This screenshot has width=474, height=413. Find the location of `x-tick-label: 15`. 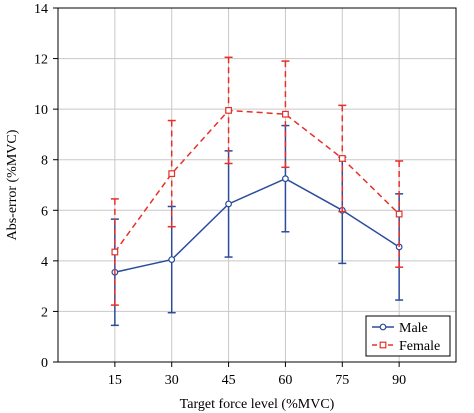

x-tick-label: 15 is located at coordinates (115, 380).